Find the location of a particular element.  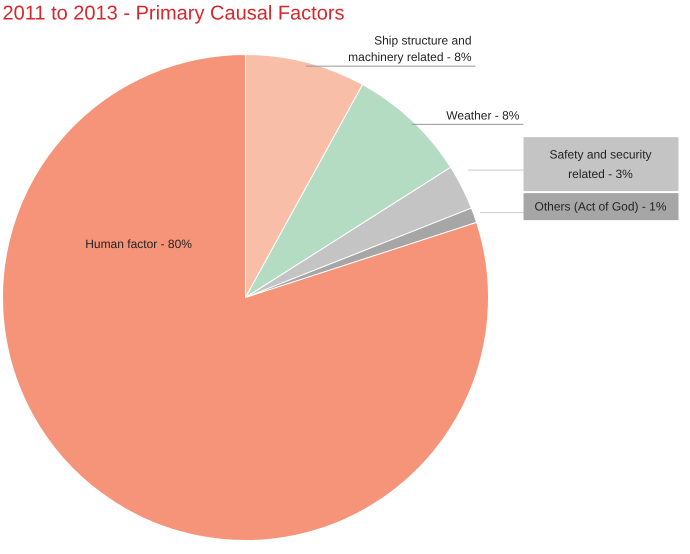

chart-title: 2011 to 2013 - Primary Causal Factors is located at coordinates (173, 13).